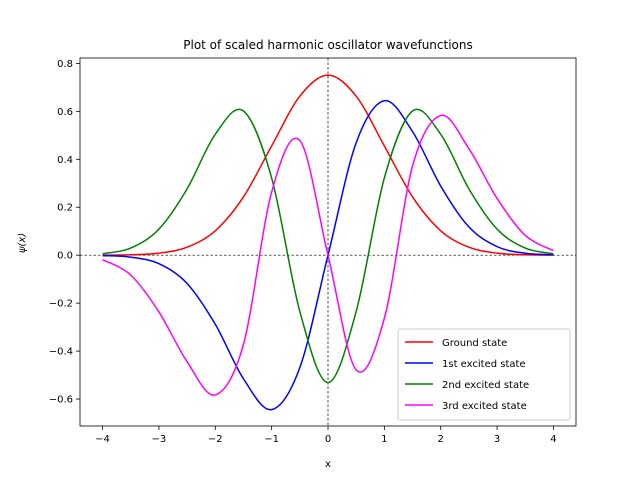 This screenshot has height=480, width=640. Describe the element at coordinates (271, 439) in the screenshot. I see `x-tick-label: −1` at that location.